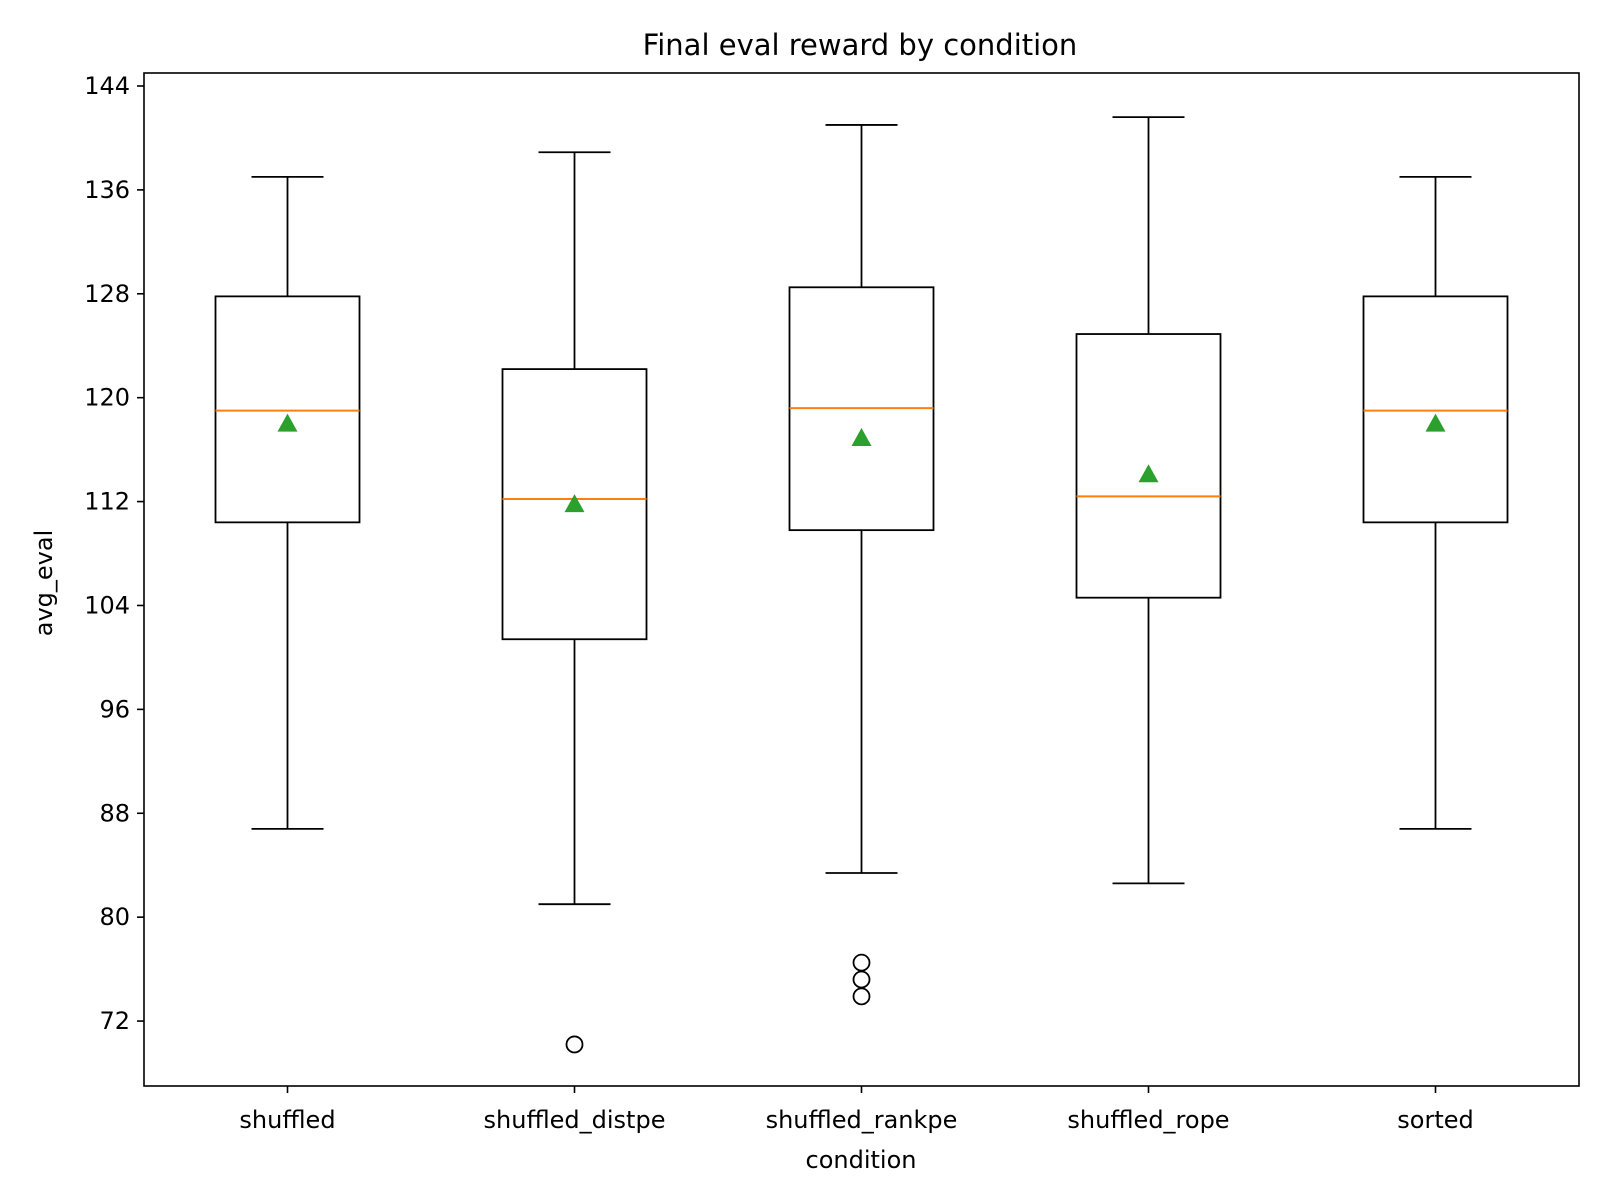 This screenshot has height=1200, width=1600. What do you see at coordinates (860, 45) in the screenshot?
I see `chart-title: Final eval reward by condition` at bounding box center [860, 45].